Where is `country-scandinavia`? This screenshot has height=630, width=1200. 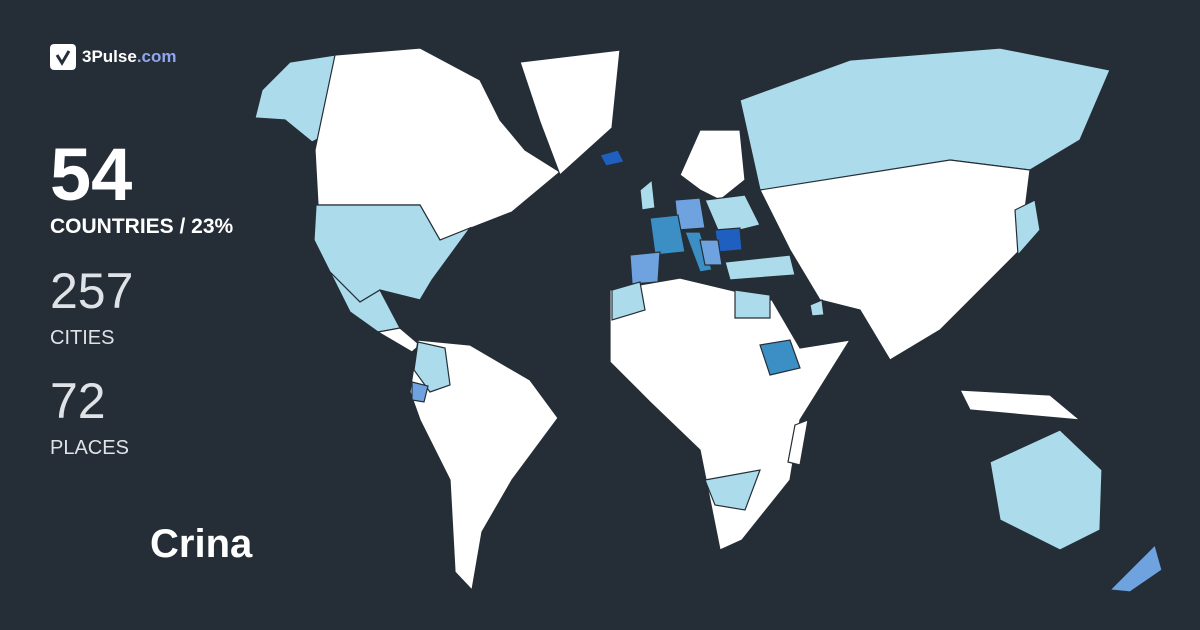 country-scandinavia is located at coordinates (712, 165).